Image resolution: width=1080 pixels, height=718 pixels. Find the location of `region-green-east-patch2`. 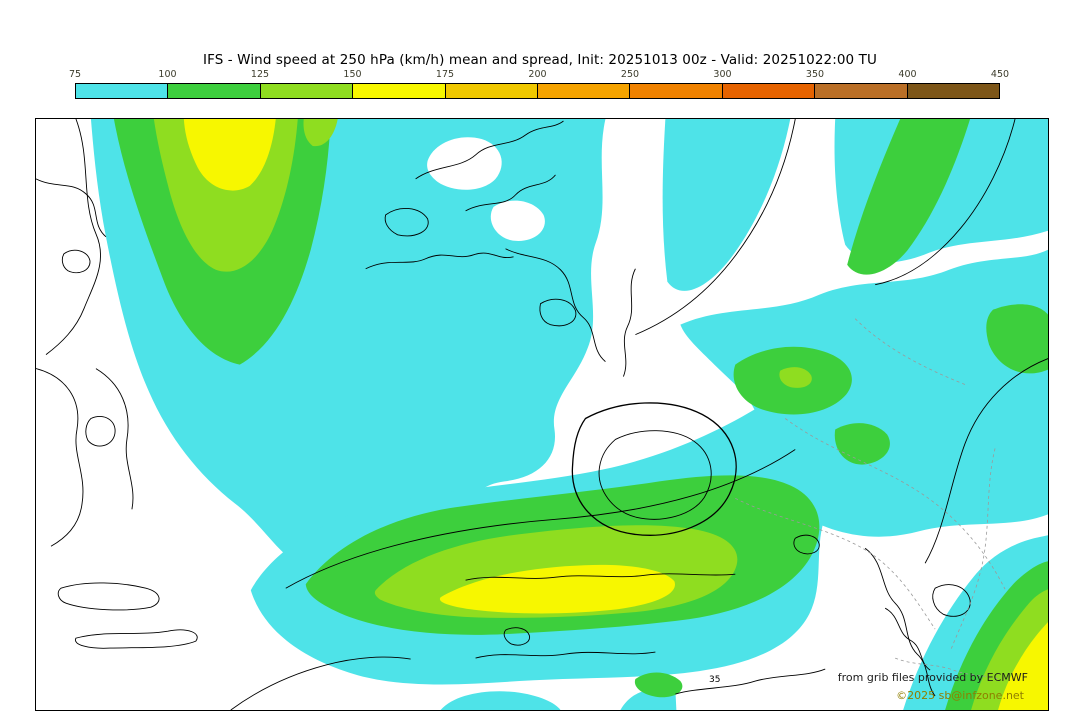

region-green-east-patch2 is located at coordinates (862, 444).